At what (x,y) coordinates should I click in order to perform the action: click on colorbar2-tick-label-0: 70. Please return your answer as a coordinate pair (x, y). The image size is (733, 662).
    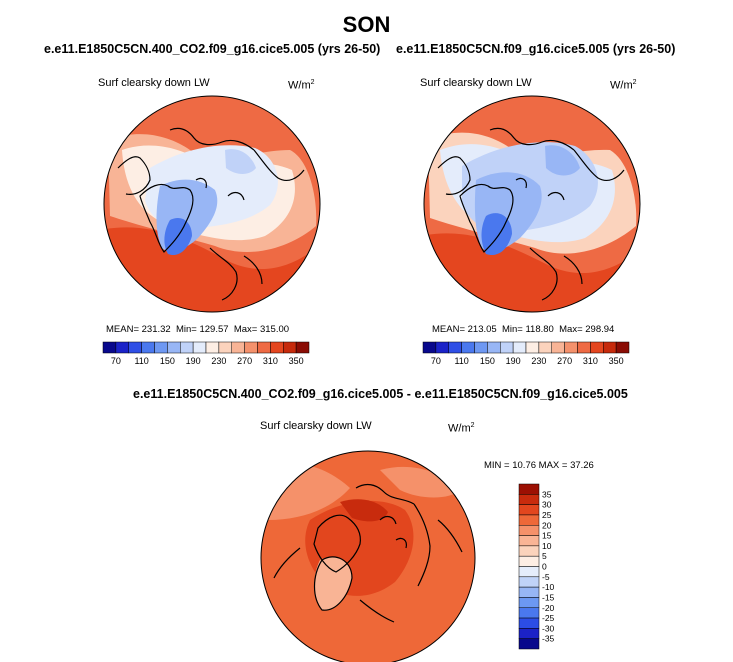
    Looking at the image, I should click on (436, 361).